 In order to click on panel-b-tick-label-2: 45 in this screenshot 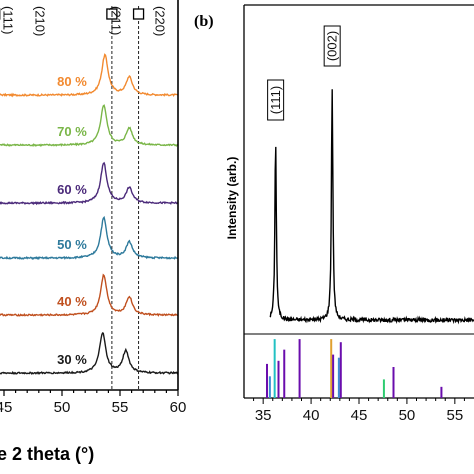, I will do `click(359, 415)`.